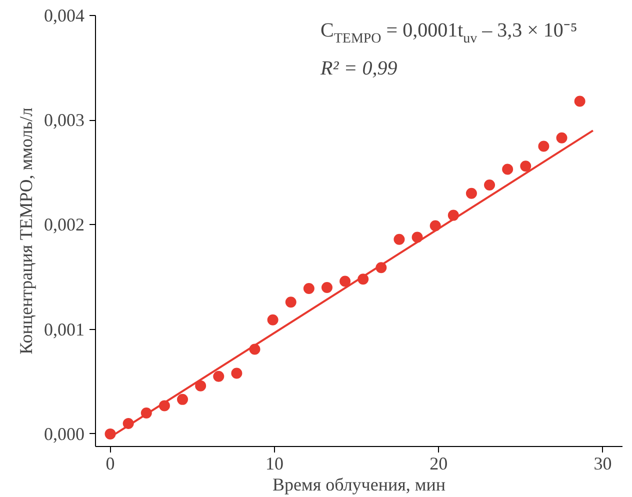 The width and height of the screenshot is (632, 497). Describe the element at coordinates (64, 16) in the screenshot. I see `y-tick-label: 0,004` at that location.